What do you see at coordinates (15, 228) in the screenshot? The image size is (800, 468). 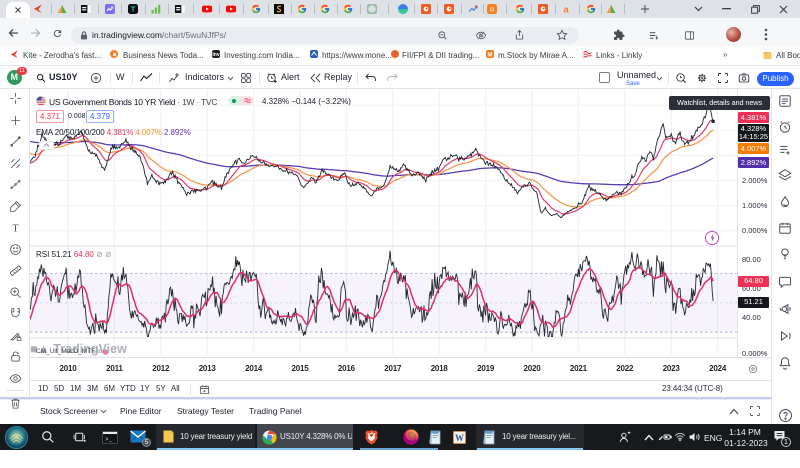 I see `svg-text: T` at bounding box center [15, 228].